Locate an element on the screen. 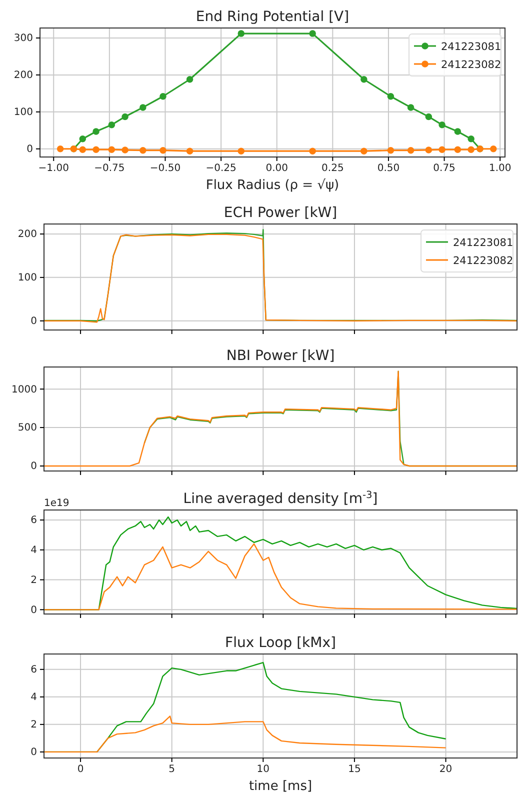 The image size is (518, 796). x-tick-label: 20 is located at coordinates (445, 770).